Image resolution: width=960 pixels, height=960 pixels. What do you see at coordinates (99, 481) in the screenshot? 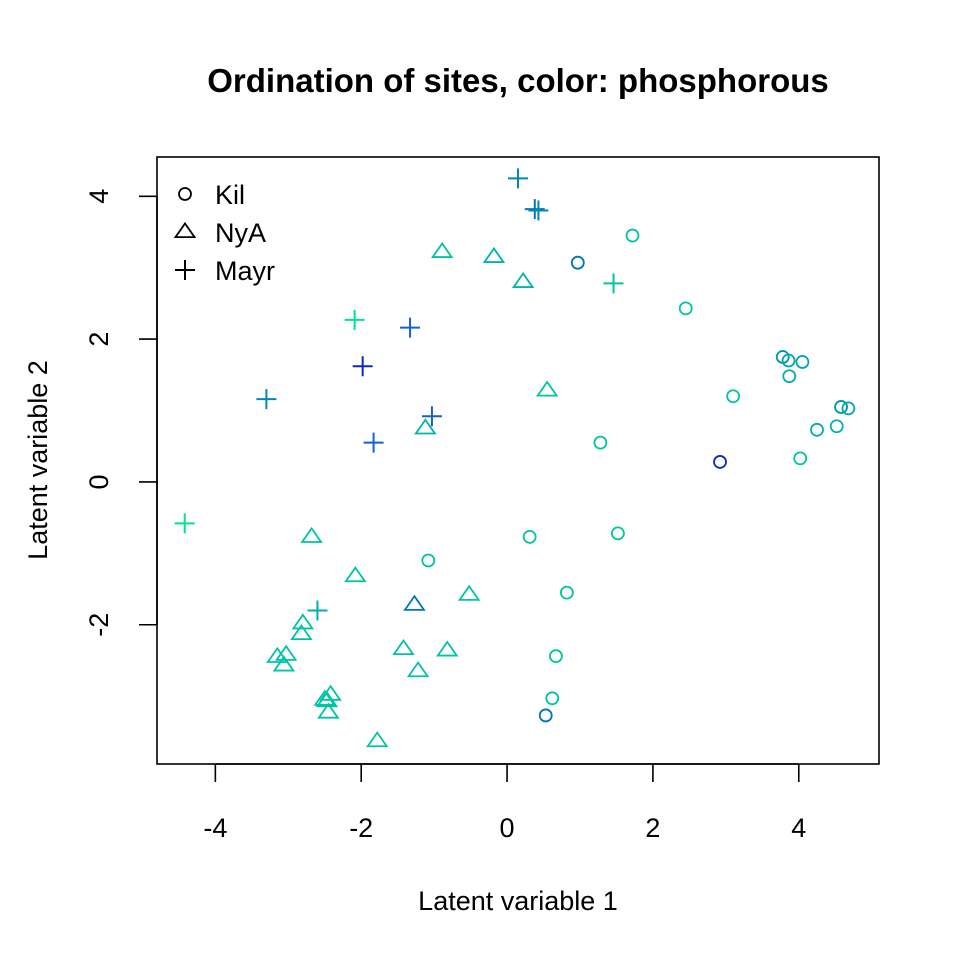
I see `y-tick-label: 0` at bounding box center [99, 481].